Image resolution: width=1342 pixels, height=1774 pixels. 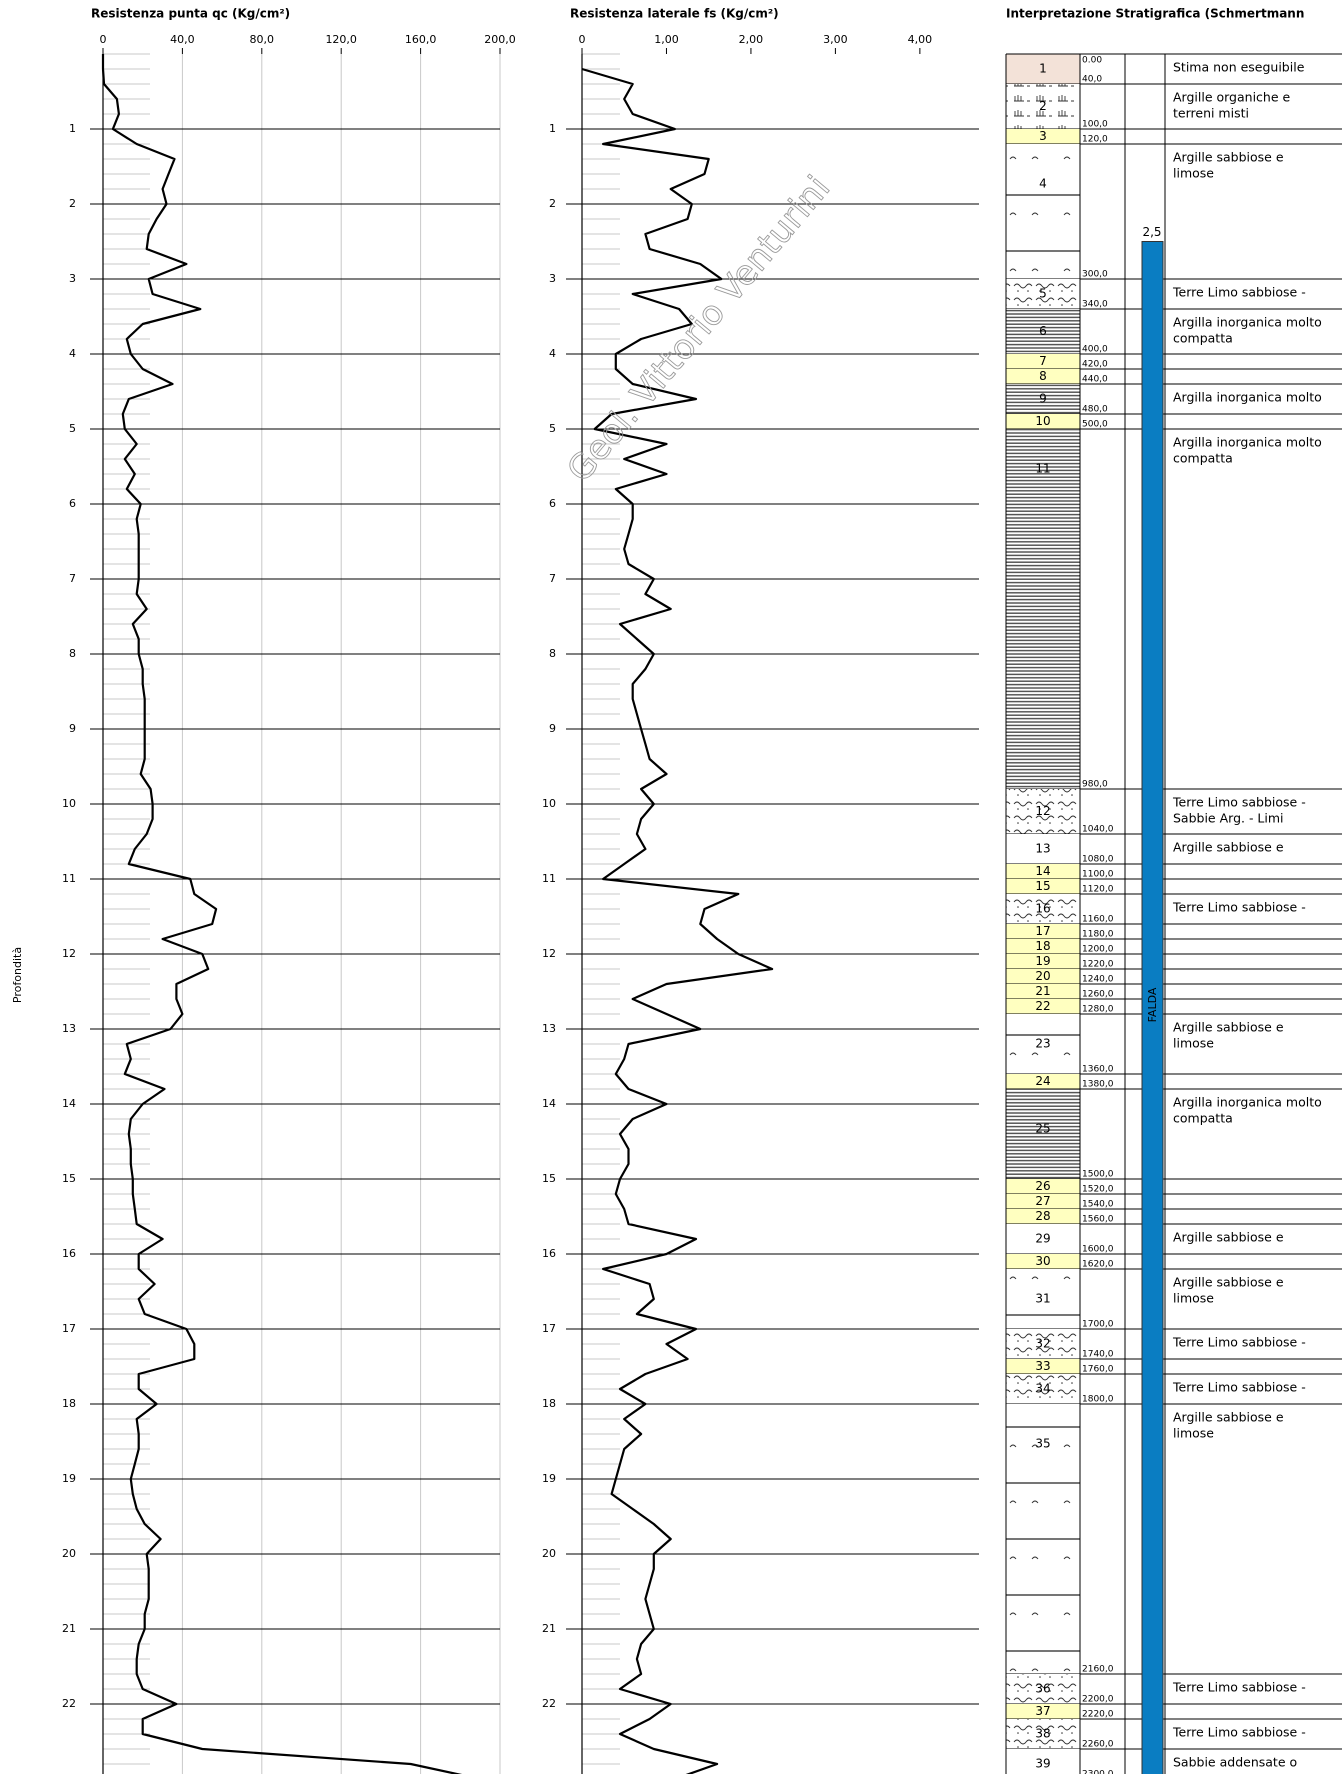 What do you see at coordinates (69, 1328) in the screenshot?
I see `y-tick-label: 17` at bounding box center [69, 1328].